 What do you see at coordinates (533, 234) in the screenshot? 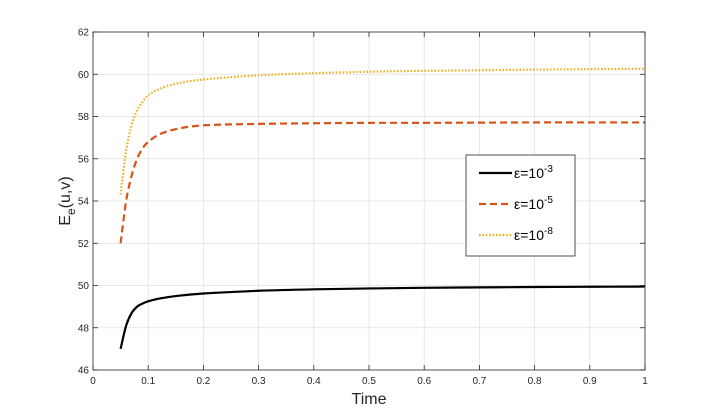
I see `legend-label-3: ε=10-8` at bounding box center [533, 234].